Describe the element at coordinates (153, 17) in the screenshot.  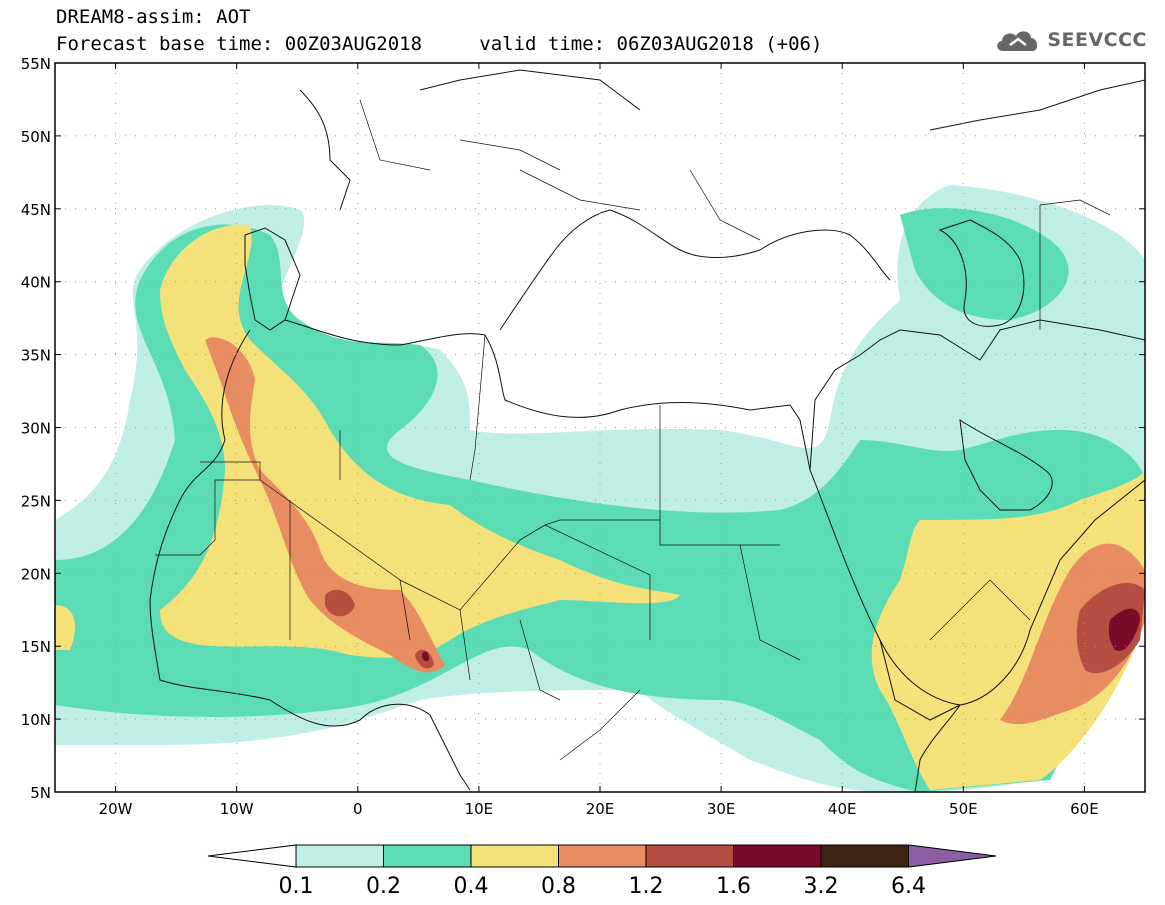
I see `map-title: DREAM8-assim: AOT` at that location.